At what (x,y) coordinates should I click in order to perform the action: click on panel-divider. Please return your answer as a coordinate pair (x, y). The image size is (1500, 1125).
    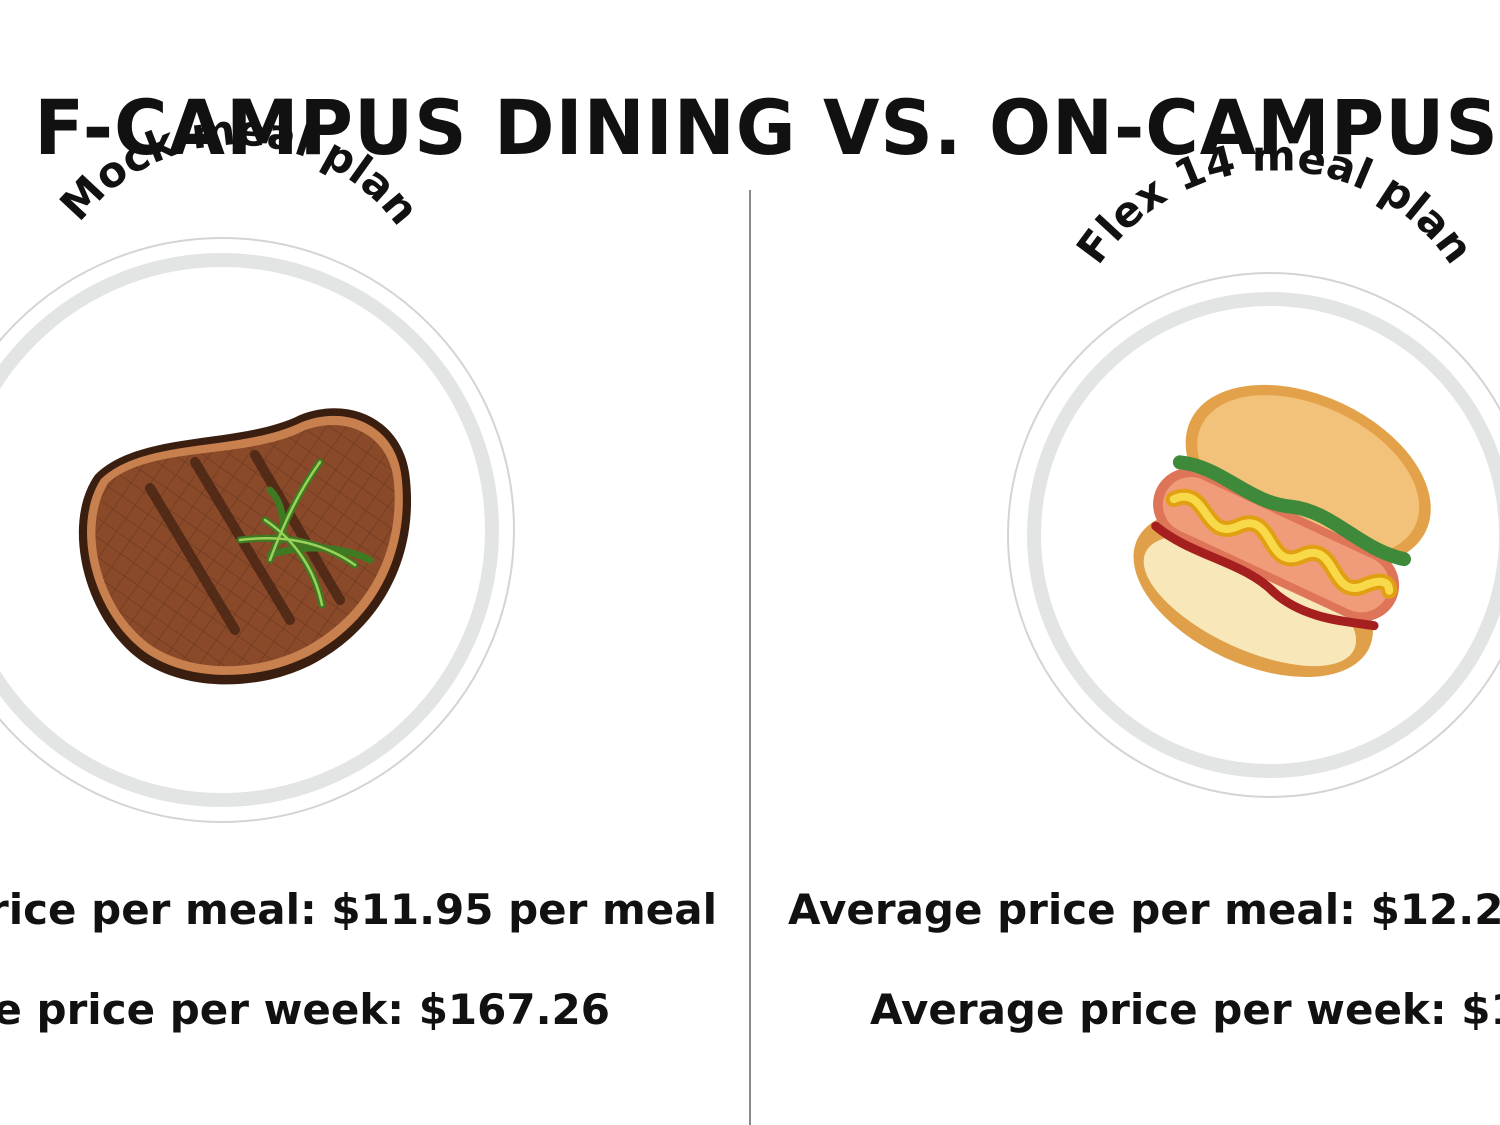
    Looking at the image, I should click on (750, 657).